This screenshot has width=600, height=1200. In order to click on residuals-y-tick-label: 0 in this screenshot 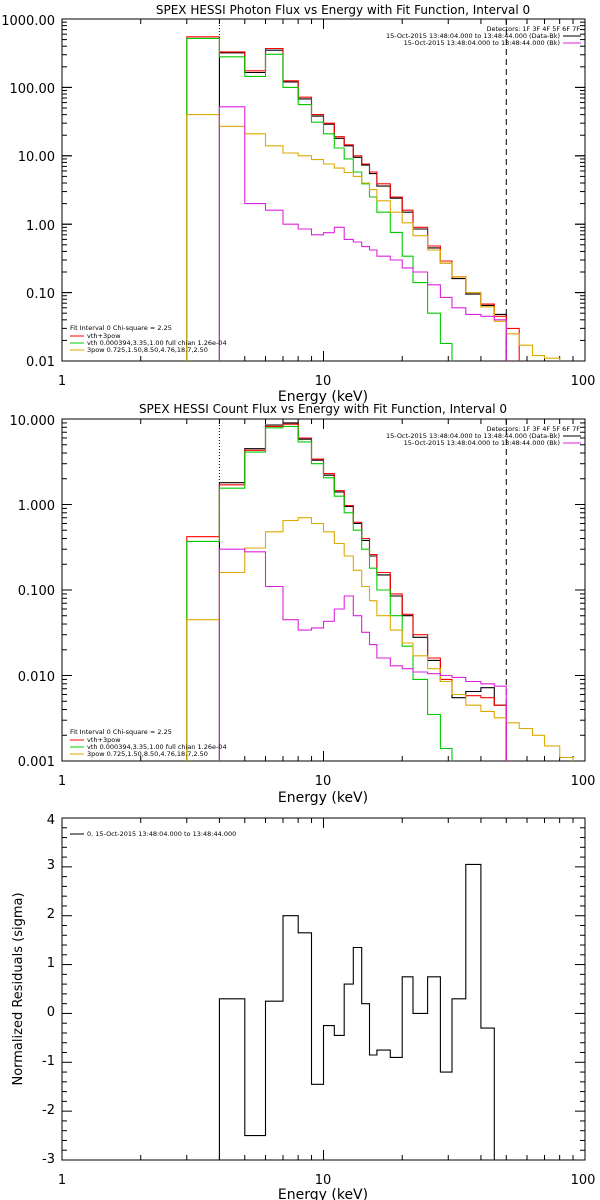, I will do `click(51, 1012)`.